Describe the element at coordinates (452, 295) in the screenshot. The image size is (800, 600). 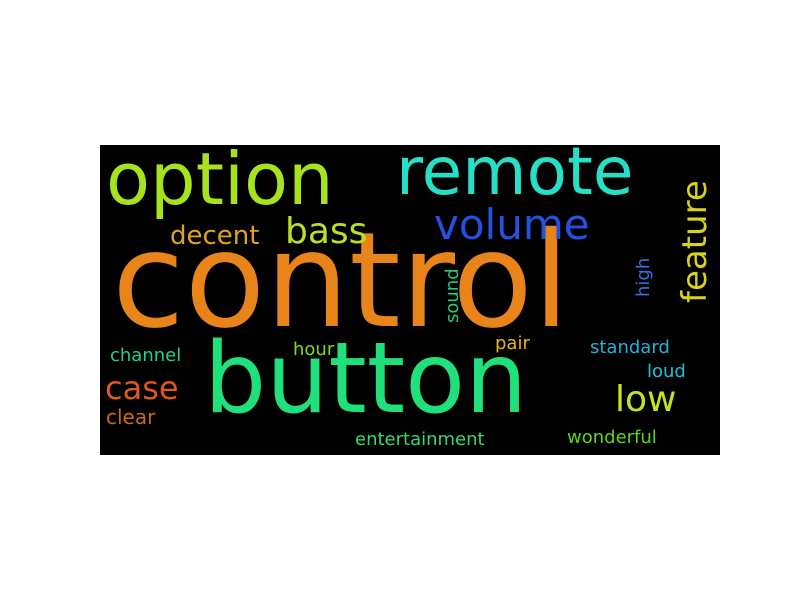
I see `word-sound: sound` at that location.